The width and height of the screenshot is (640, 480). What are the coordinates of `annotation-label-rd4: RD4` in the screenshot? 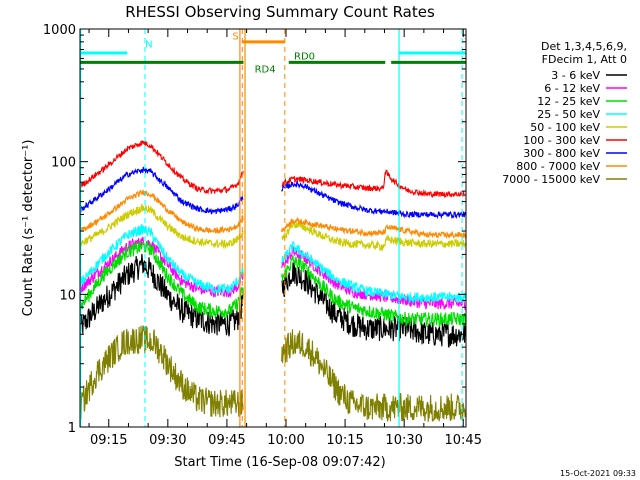 It's located at (265, 70).